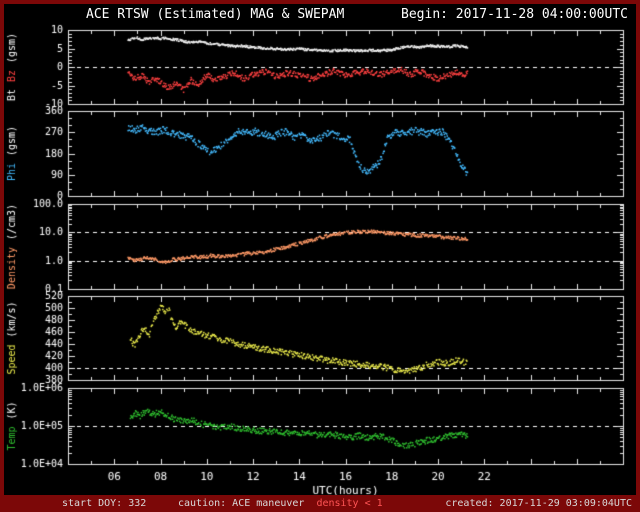  What do you see at coordinates (349, 503) in the screenshot?
I see `caution-density-warning: density < 1` at bounding box center [349, 503].